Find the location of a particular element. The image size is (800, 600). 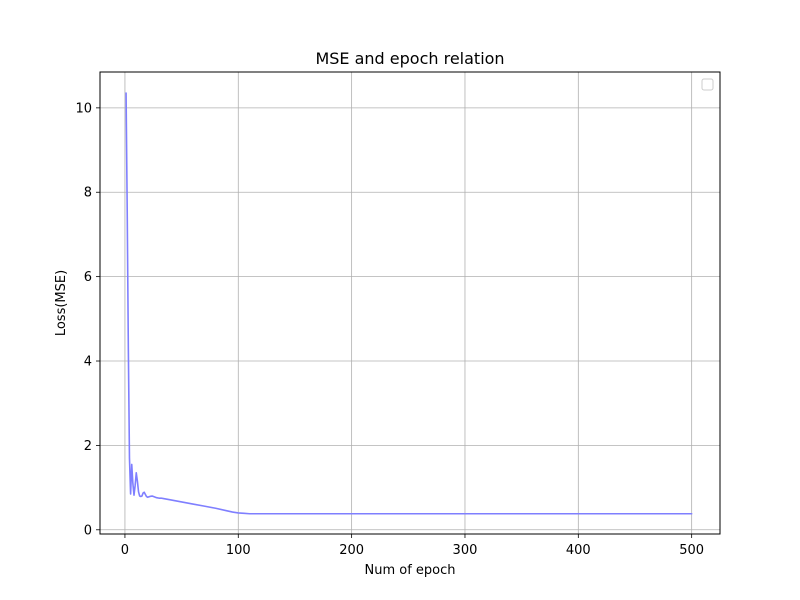

x-tick-label: 400 is located at coordinates (578, 550).